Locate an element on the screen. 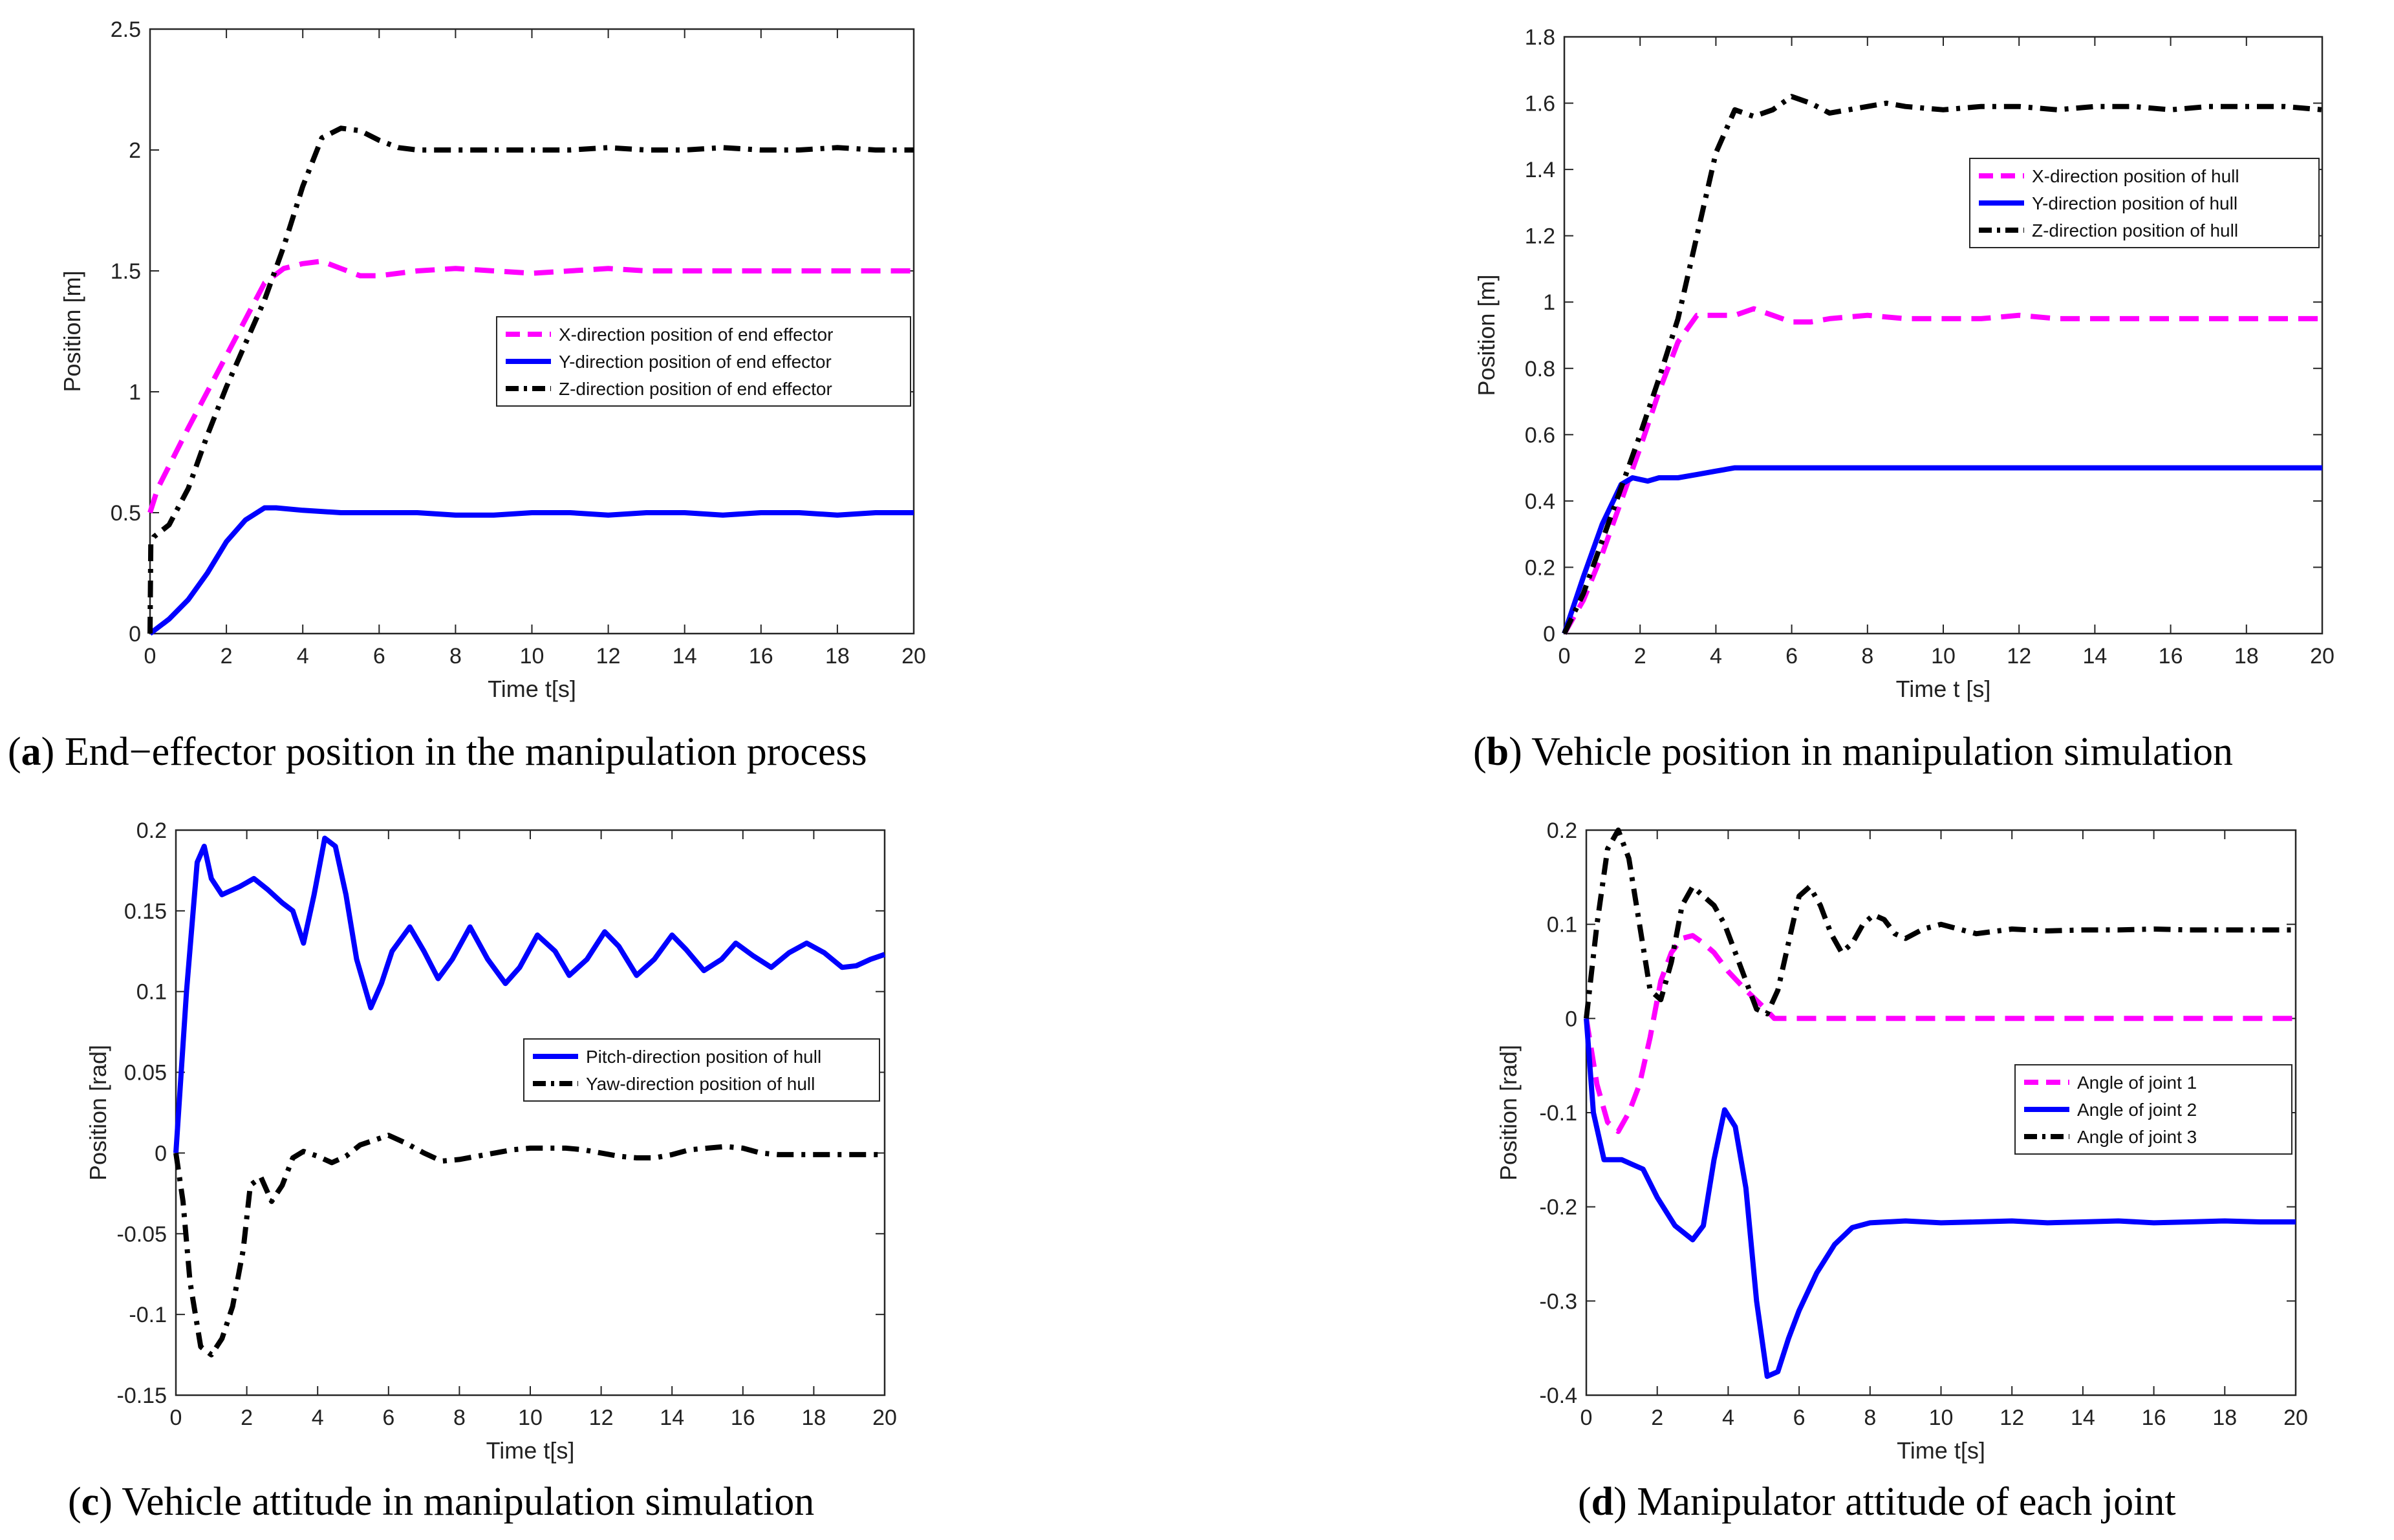 This screenshot has width=2394, height=1540. y-tick-label: -0.15 is located at coordinates (142, 1396).